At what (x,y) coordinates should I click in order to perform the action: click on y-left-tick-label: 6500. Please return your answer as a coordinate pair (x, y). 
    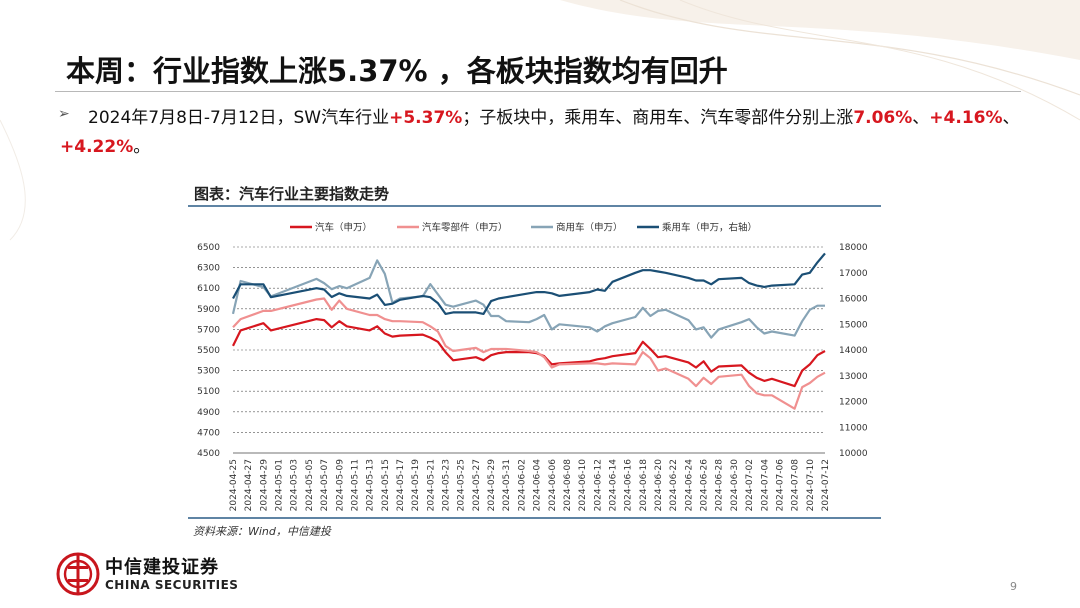
    Looking at the image, I should click on (208, 248).